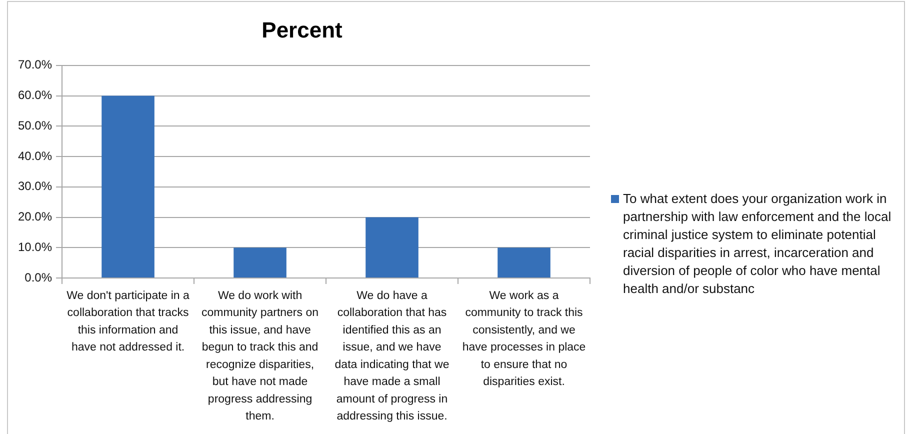 The width and height of the screenshot is (907, 434). I want to click on x-tick-label: We don't participate in a collaboration that tracks this information and have not addressed it., so click(128, 322).